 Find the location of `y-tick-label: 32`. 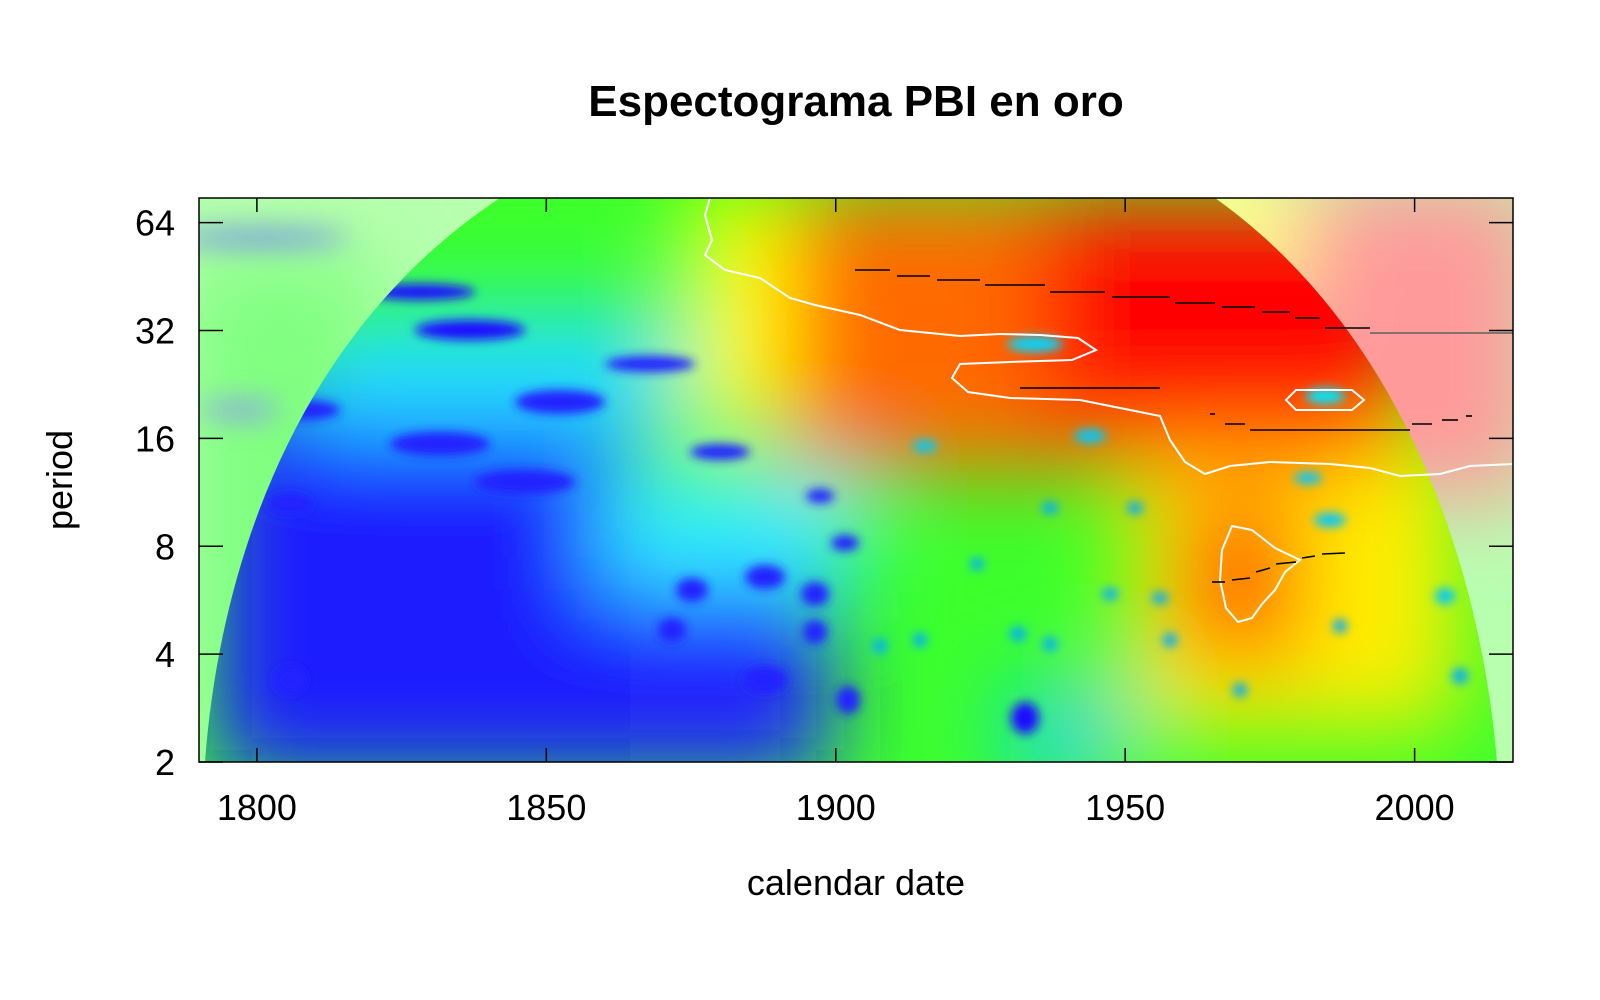

y-tick-label: 32 is located at coordinates (155, 331).